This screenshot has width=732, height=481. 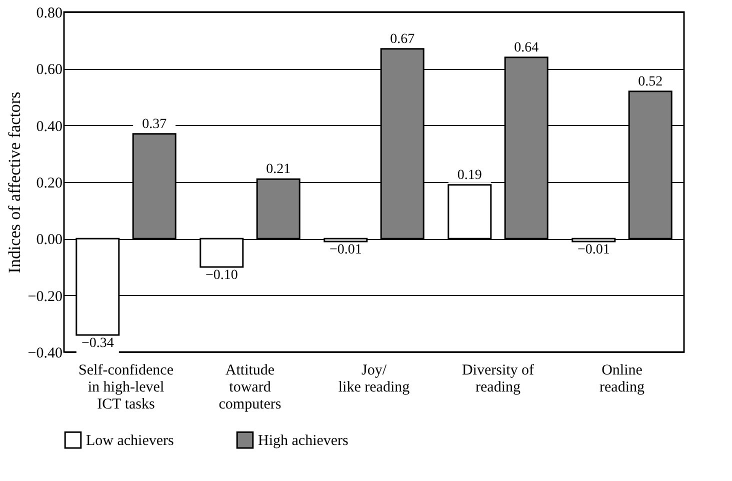 I want to click on y-axis-title: Indices of affective factors, so click(x=14, y=183).